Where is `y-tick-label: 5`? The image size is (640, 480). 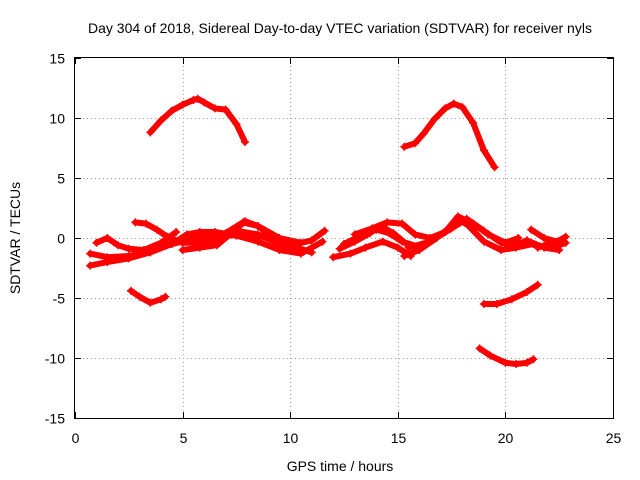
y-tick-label: 5 is located at coordinates (61, 179).